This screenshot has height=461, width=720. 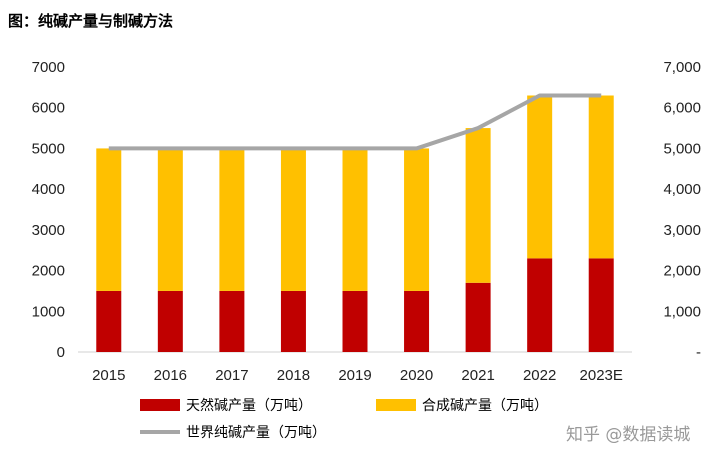 I want to click on legend-natural-swatch, so click(x=160, y=405).